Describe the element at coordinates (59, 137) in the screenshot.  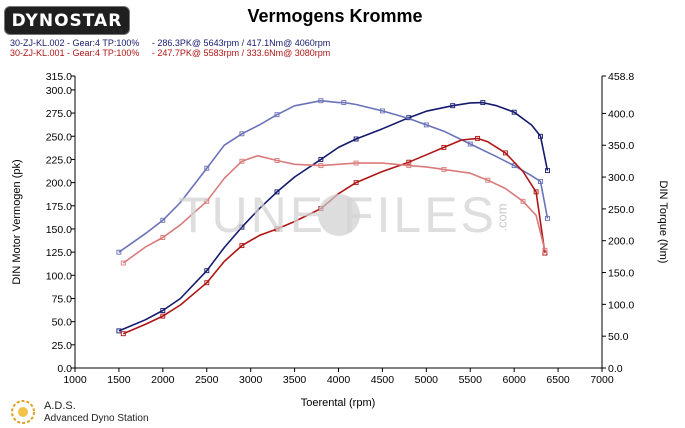
I see `y-left-tick-label: 250.0` at that location.